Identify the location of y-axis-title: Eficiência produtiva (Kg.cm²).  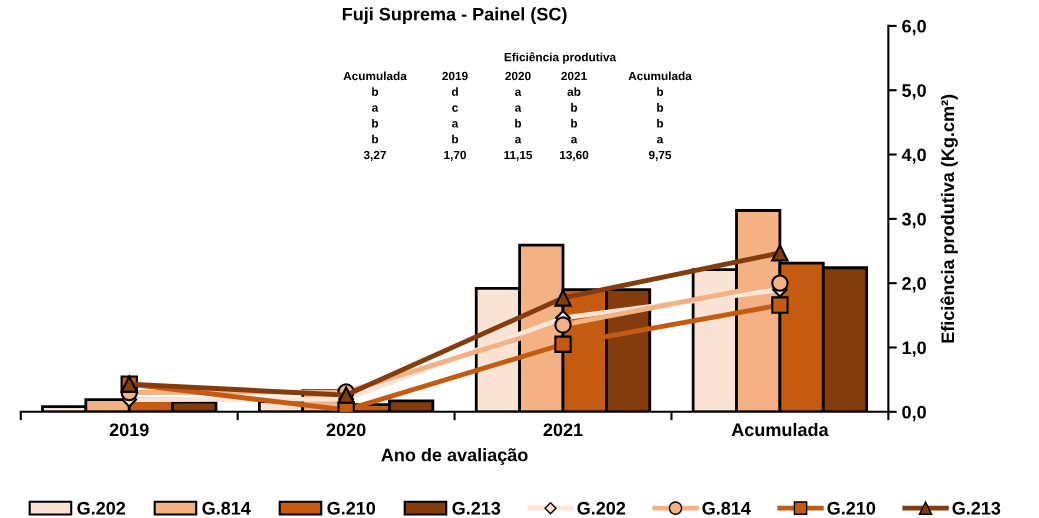
(949, 218).